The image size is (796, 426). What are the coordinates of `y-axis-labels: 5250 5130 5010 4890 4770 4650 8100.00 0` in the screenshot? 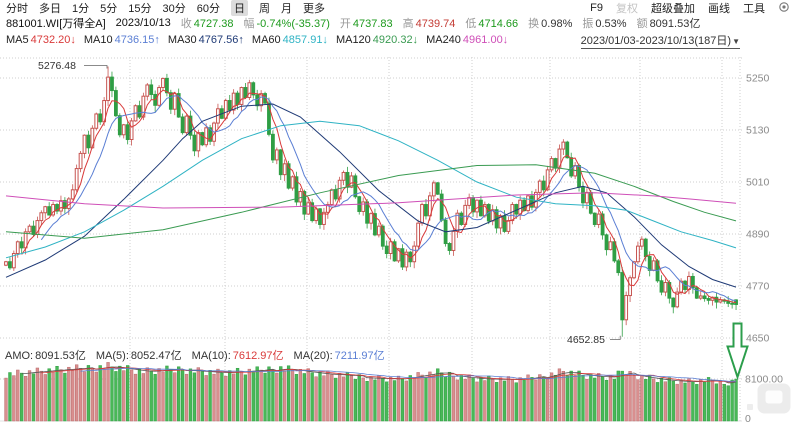 It's located at (764, 249).